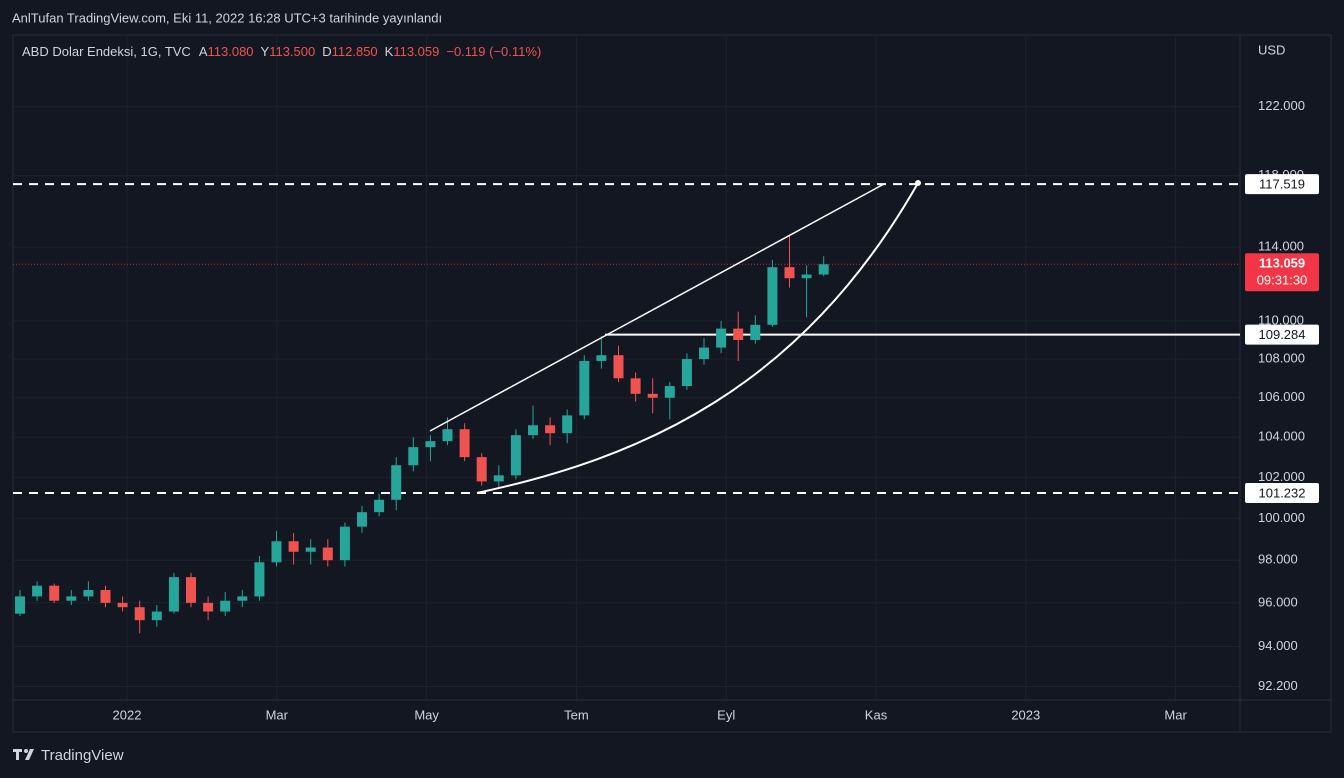 This screenshot has width=1344, height=778. What do you see at coordinates (326, 51) in the screenshot?
I see `low-label: D` at bounding box center [326, 51].